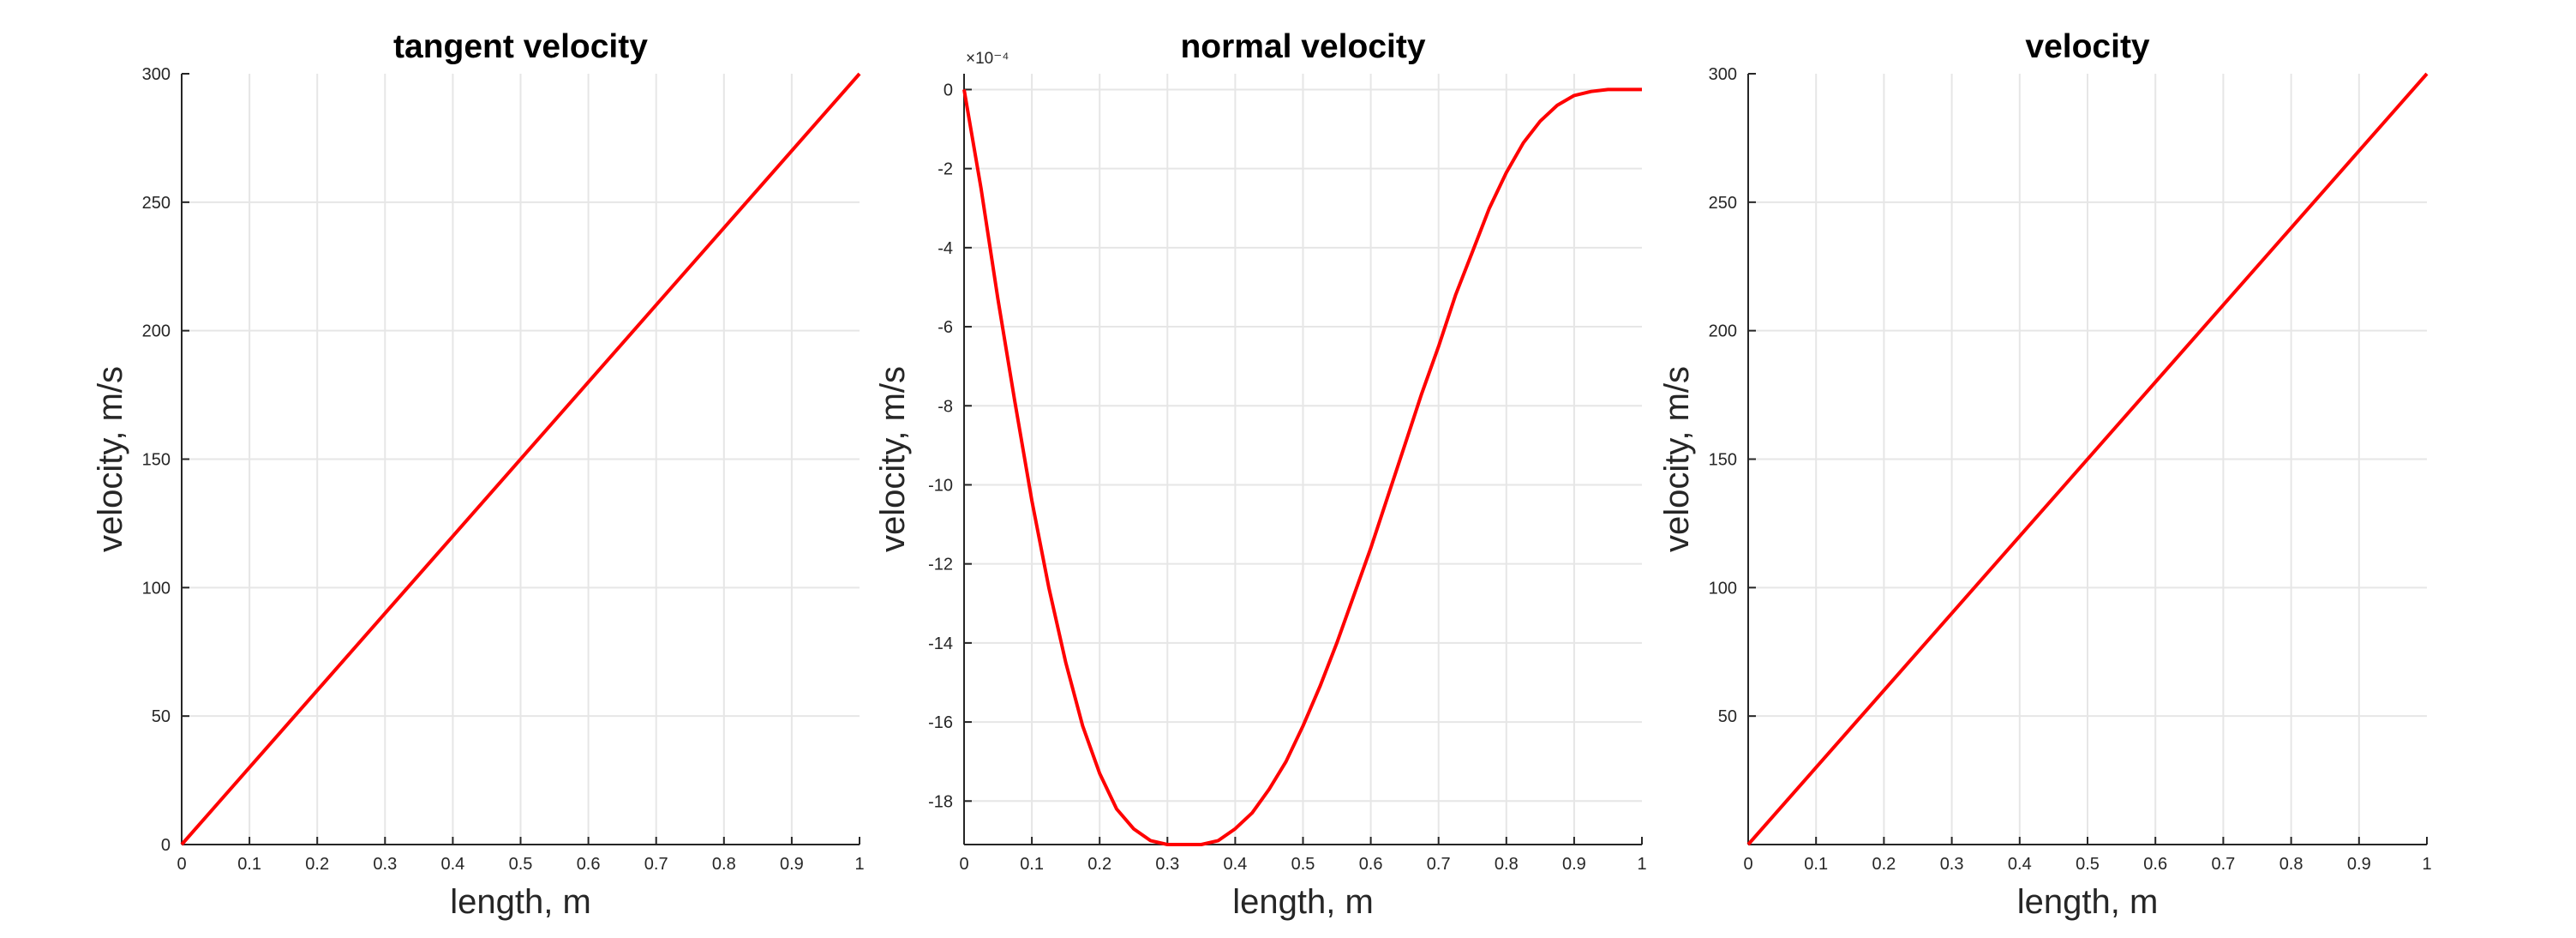 Image resolution: width=2576 pixels, height=938 pixels. I want to click on y-tick-label: -2, so click(945, 169).